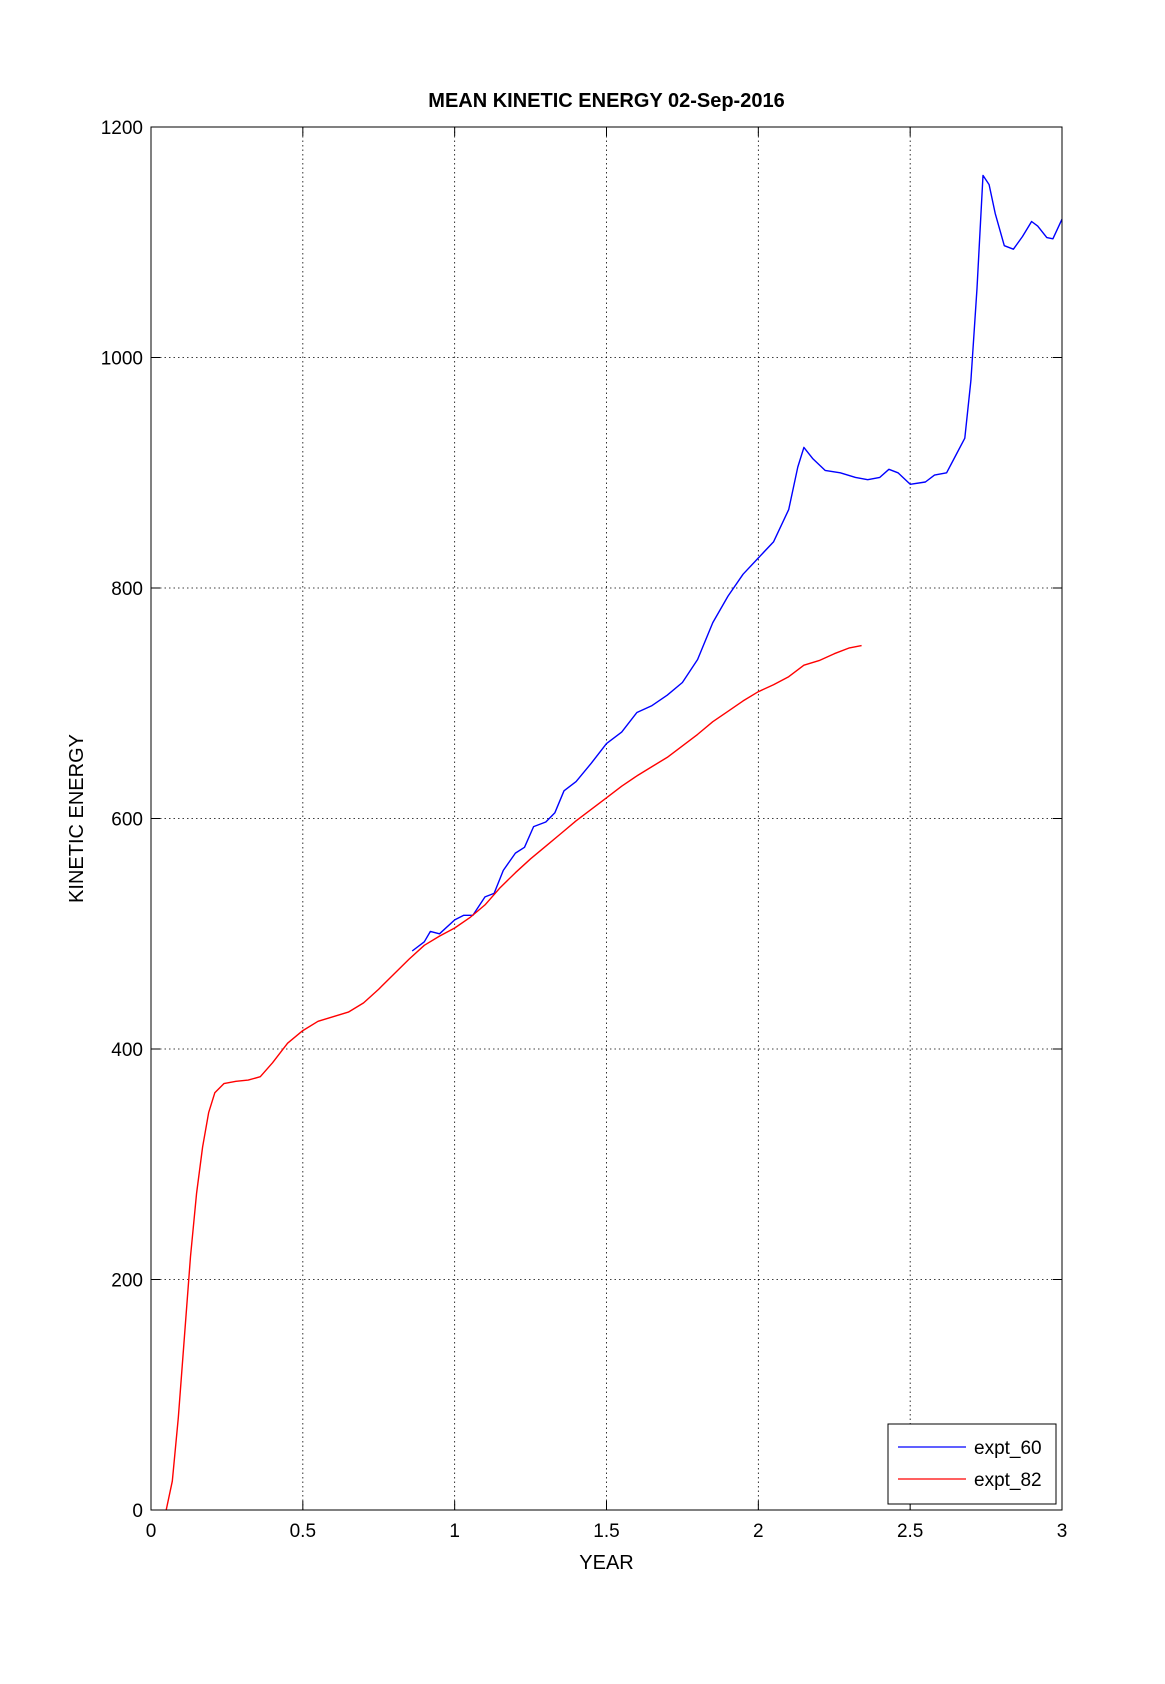  I want to click on chart-title: MEAN KINETIC ENERGY 02-Sep-2016, so click(606, 101).